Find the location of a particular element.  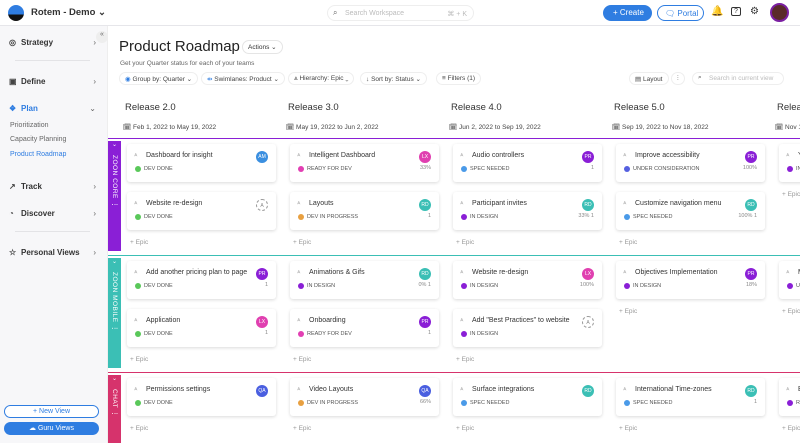

epic-card: ⩓ B RE is located at coordinates (789, 397).